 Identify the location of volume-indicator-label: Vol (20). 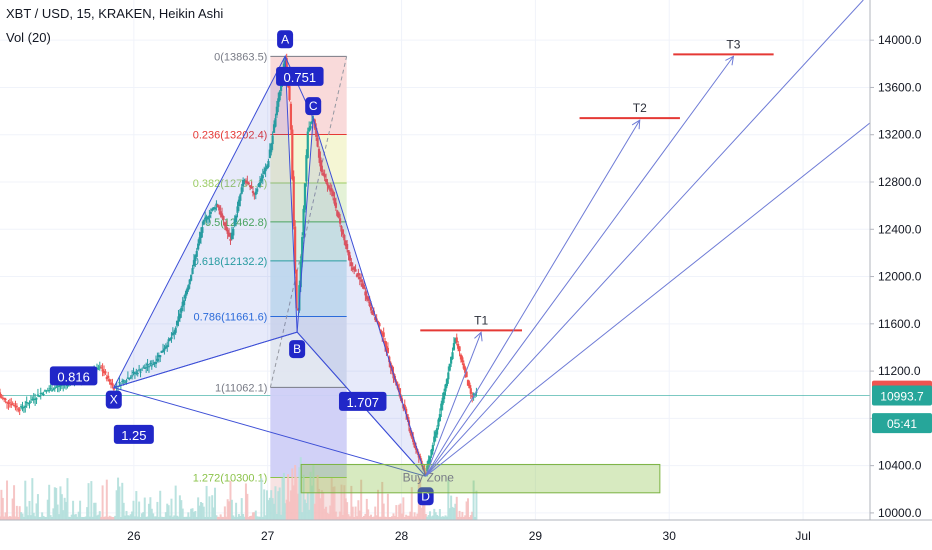
(28, 37).